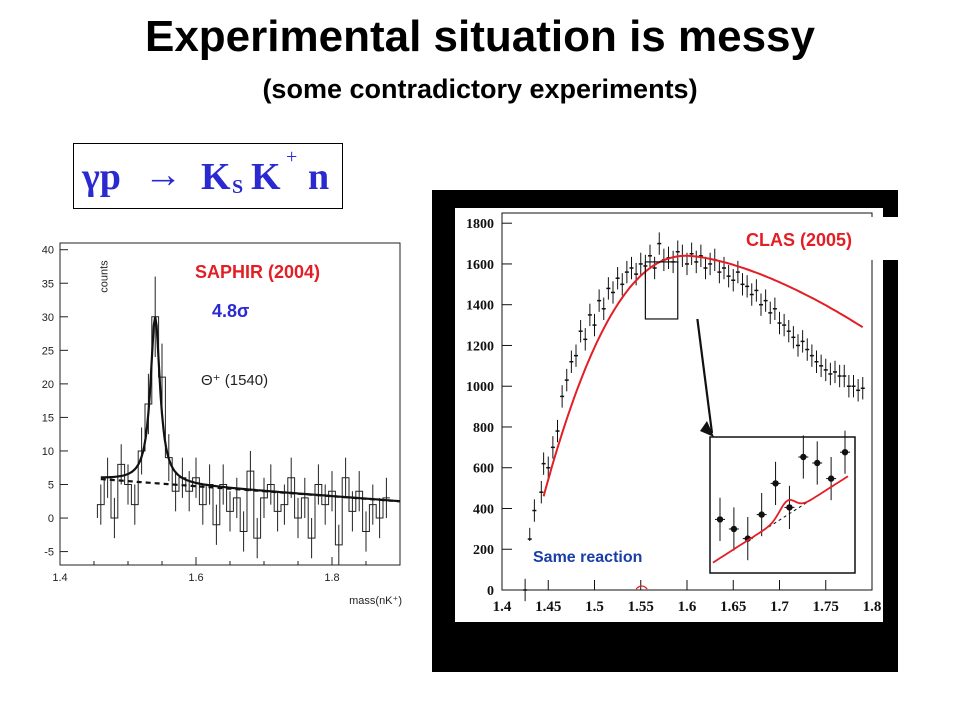 The width and height of the screenshot is (960, 720). Describe the element at coordinates (687, 607) in the screenshot. I see `clas-x-tick-label: 1.6` at that location.